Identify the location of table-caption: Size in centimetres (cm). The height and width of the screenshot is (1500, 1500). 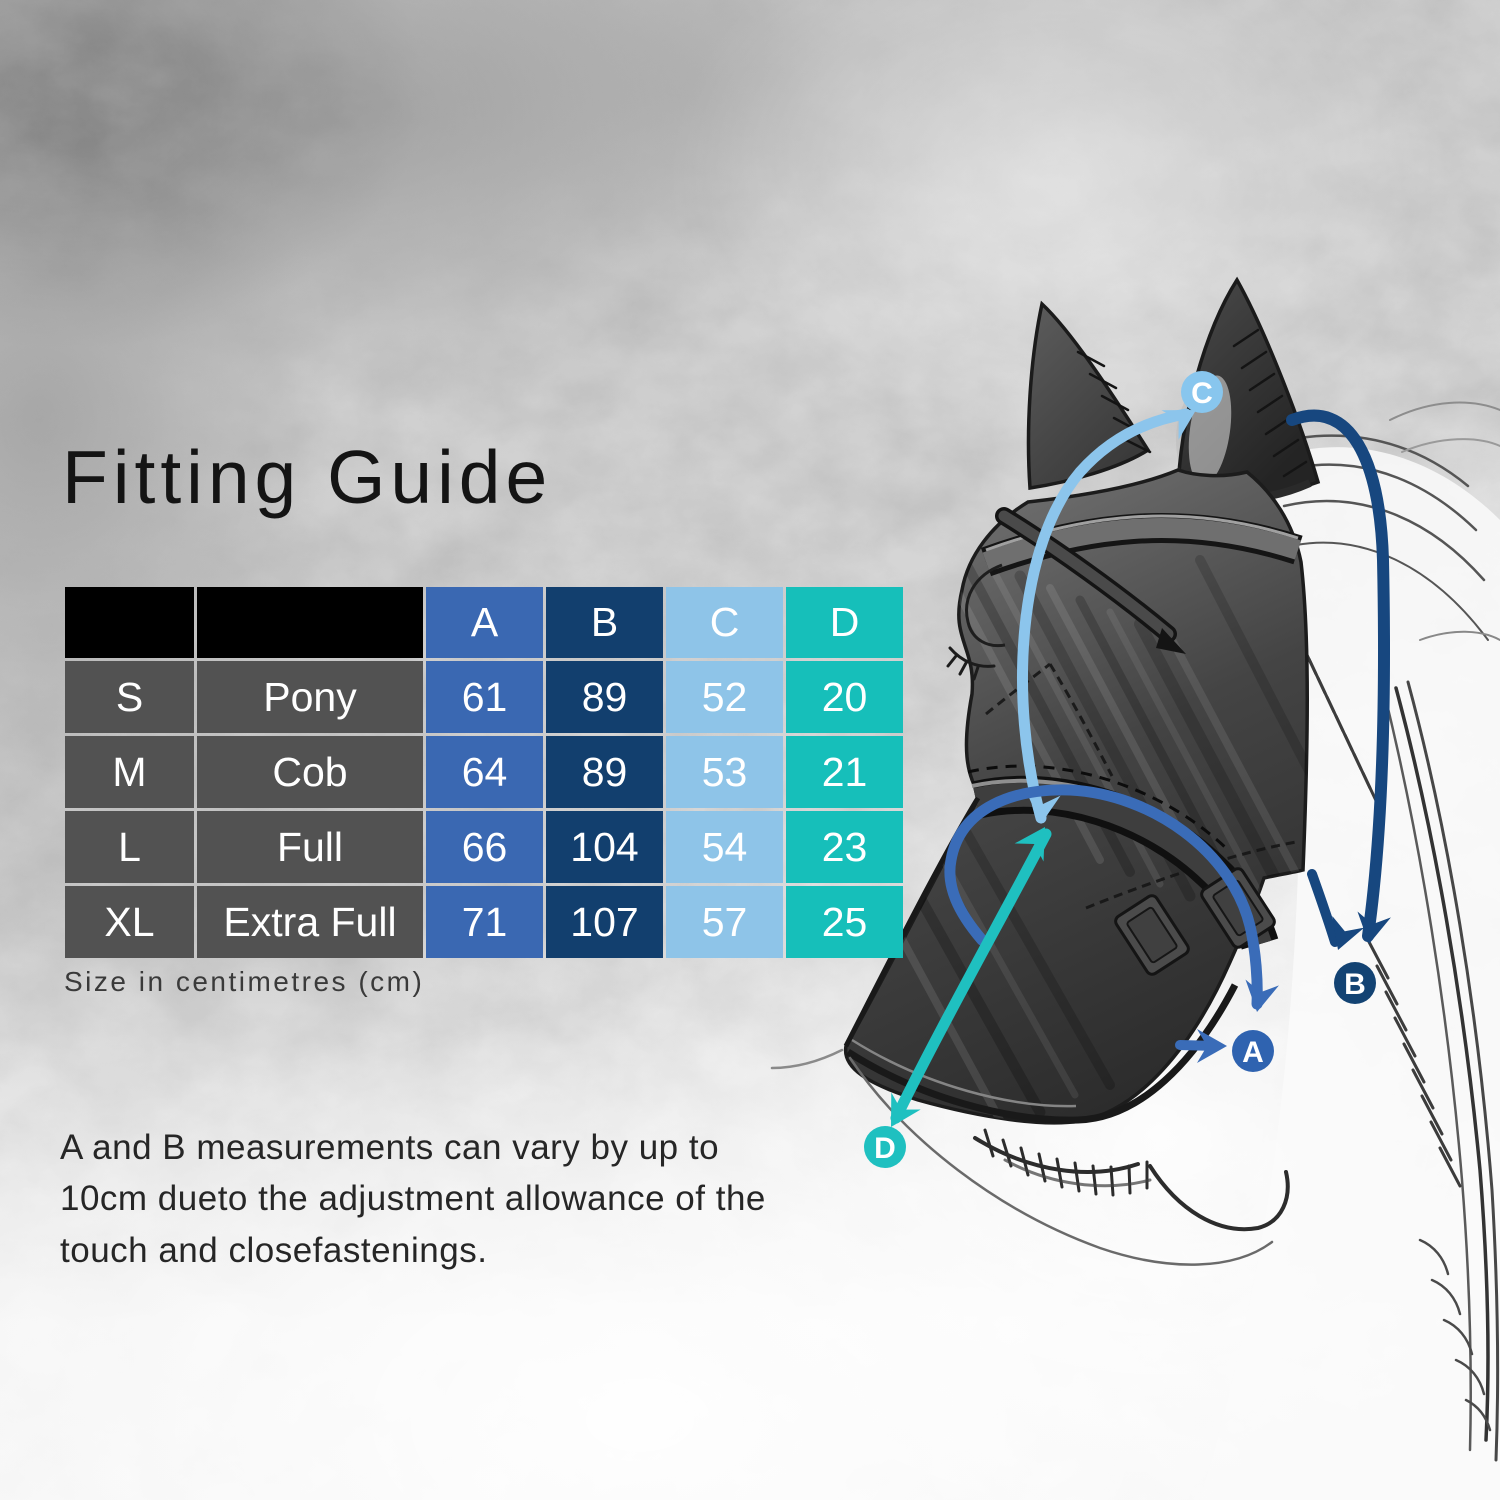
(244, 981).